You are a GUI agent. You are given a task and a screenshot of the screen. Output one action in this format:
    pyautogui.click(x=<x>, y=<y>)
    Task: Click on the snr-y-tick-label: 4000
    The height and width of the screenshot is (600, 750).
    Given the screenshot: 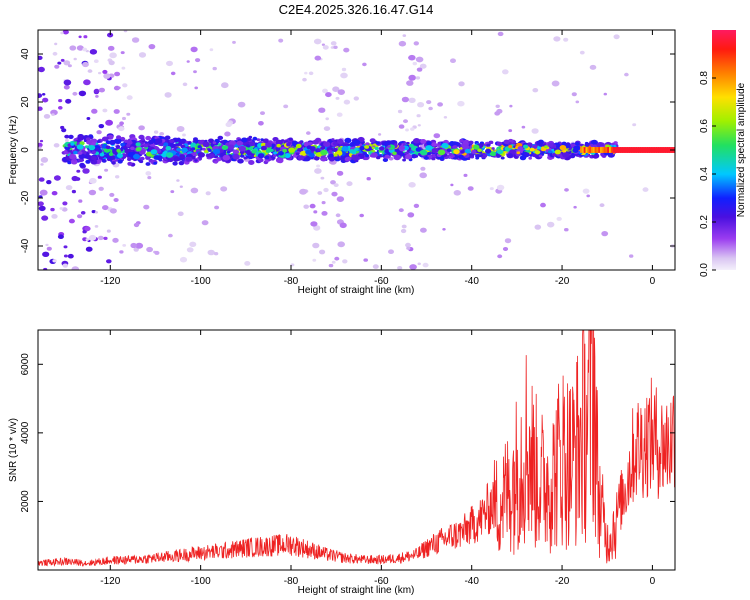 What is the action you would take?
    pyautogui.click(x=25, y=432)
    